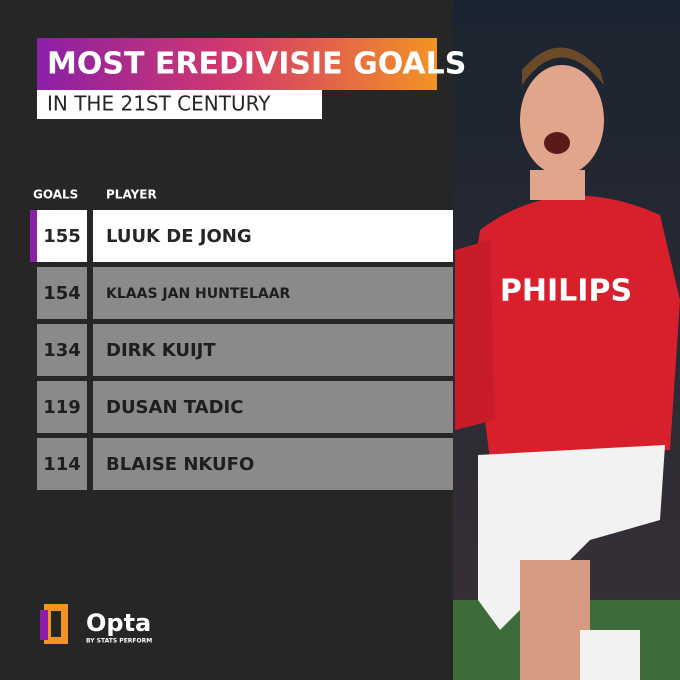 This screenshot has height=680, width=680. Describe the element at coordinates (566, 291) in the screenshot. I see `shirt-text: PHILIPS` at that location.